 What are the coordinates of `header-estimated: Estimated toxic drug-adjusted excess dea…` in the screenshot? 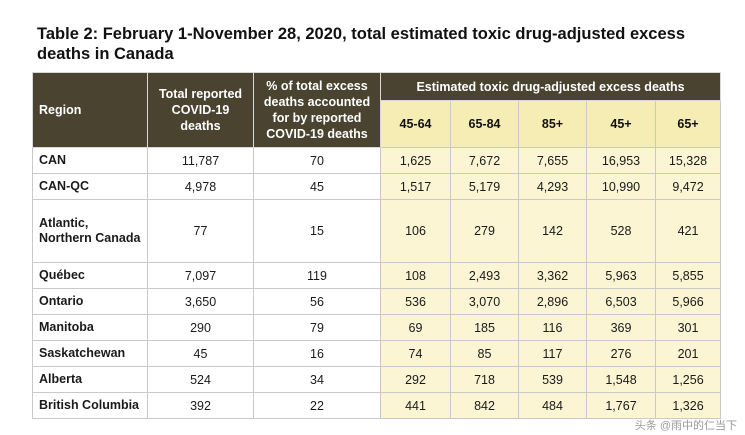 It's located at (550, 86).